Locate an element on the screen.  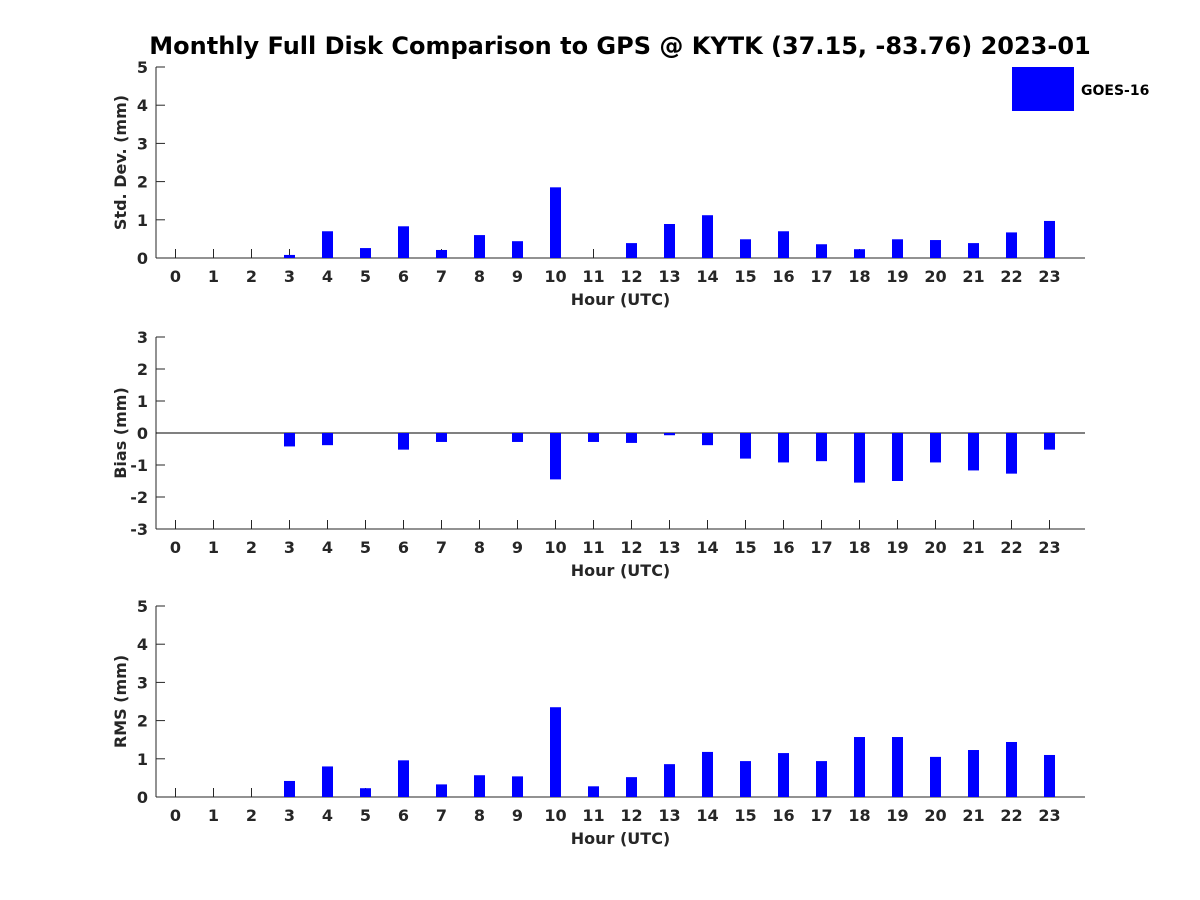
y-axis-label: Std. Dev. (mm) is located at coordinates (120, 162).